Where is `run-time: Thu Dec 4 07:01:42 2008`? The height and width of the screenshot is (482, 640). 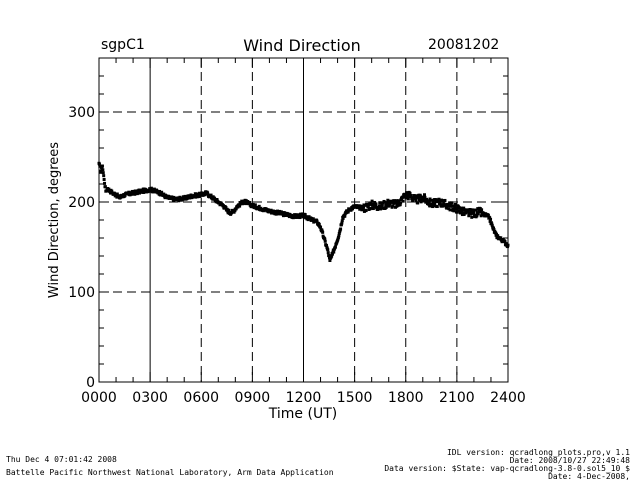 run-time: Thu Dec 4 07:01:42 2008 is located at coordinates (61, 459).